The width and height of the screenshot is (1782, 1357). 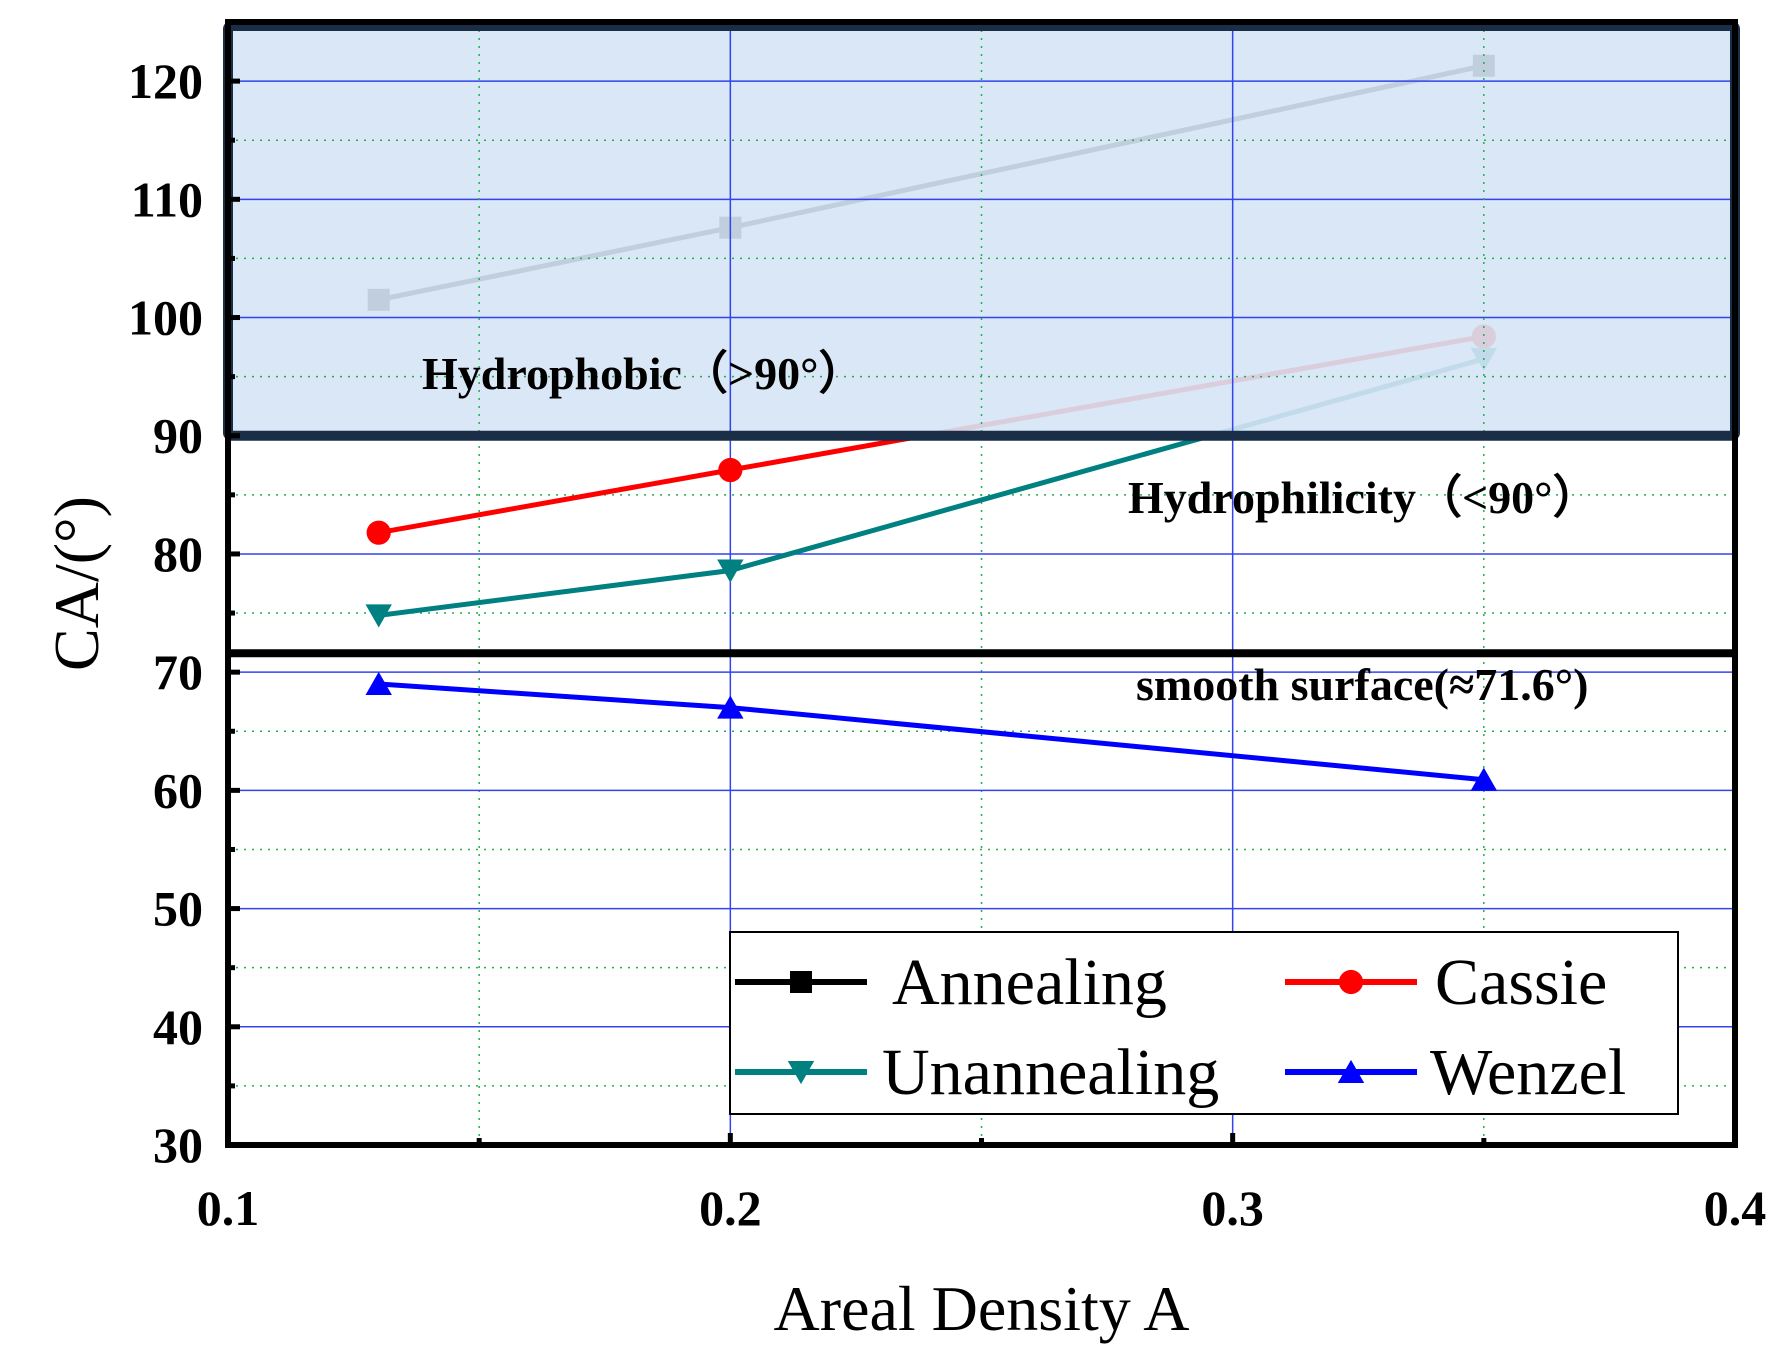 What do you see at coordinates (1029, 982) in the screenshot?
I see `legend-label: Annealing` at bounding box center [1029, 982].